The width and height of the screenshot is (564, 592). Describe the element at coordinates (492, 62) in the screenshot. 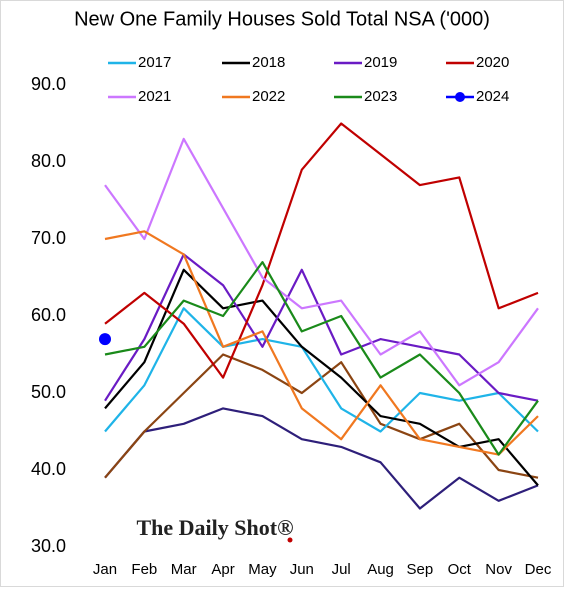

I see `legend-label: 2020` at that location.